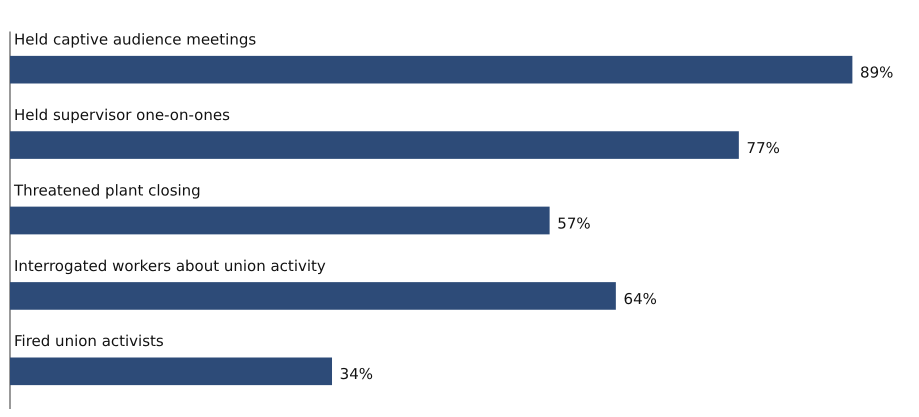  I want to click on y-tick-label: Interrogated workers about union activity, so click(170, 265).